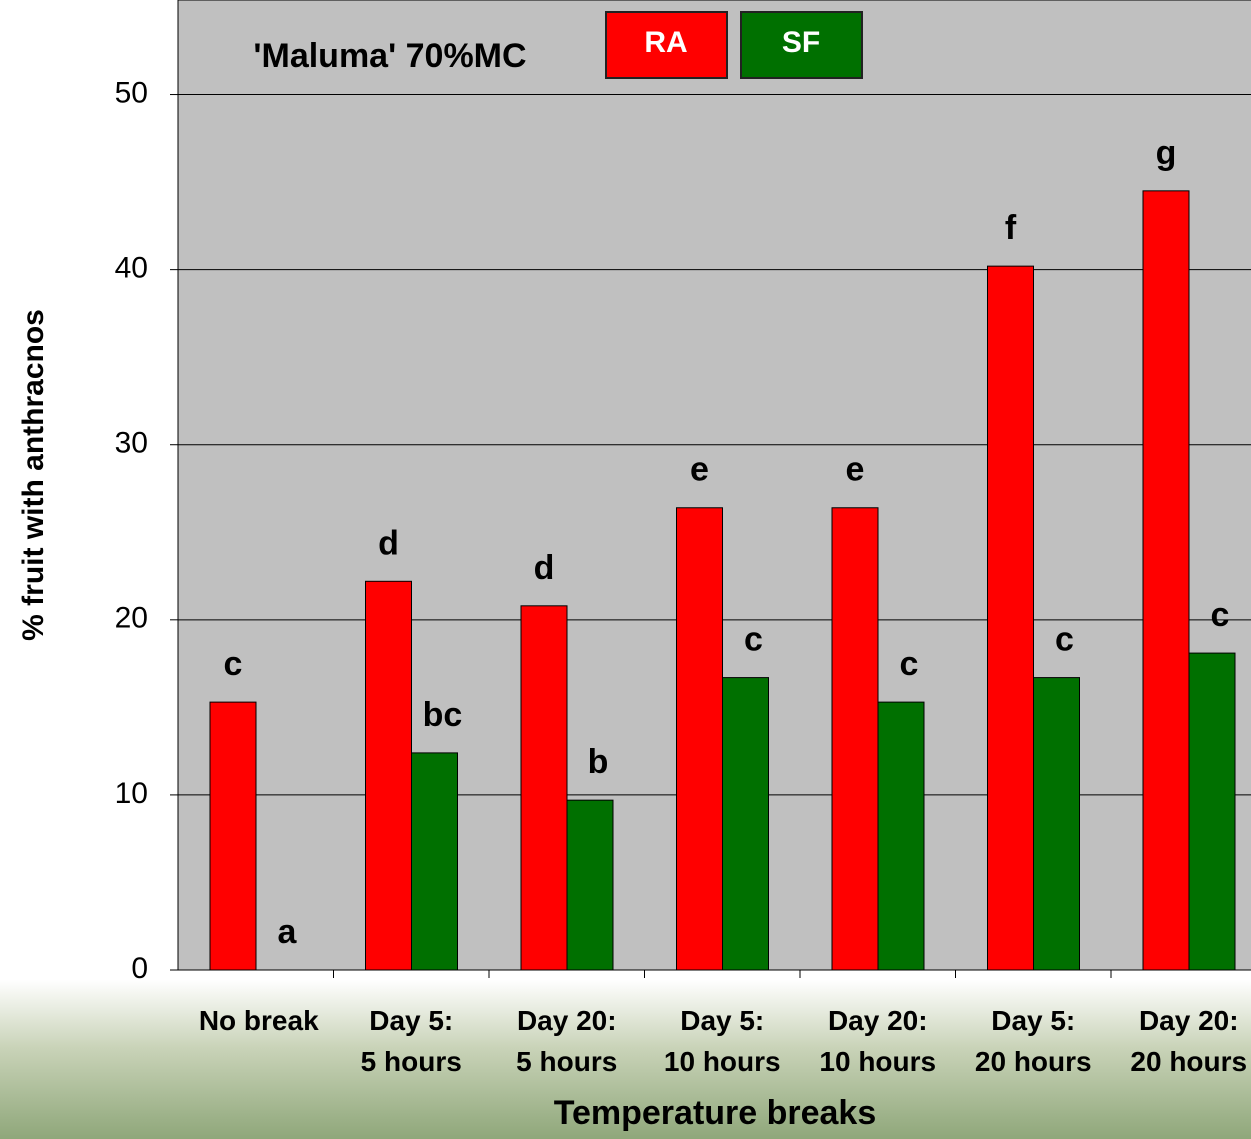  What do you see at coordinates (1166, 153) in the screenshot?
I see `significance-letter: g` at bounding box center [1166, 153].